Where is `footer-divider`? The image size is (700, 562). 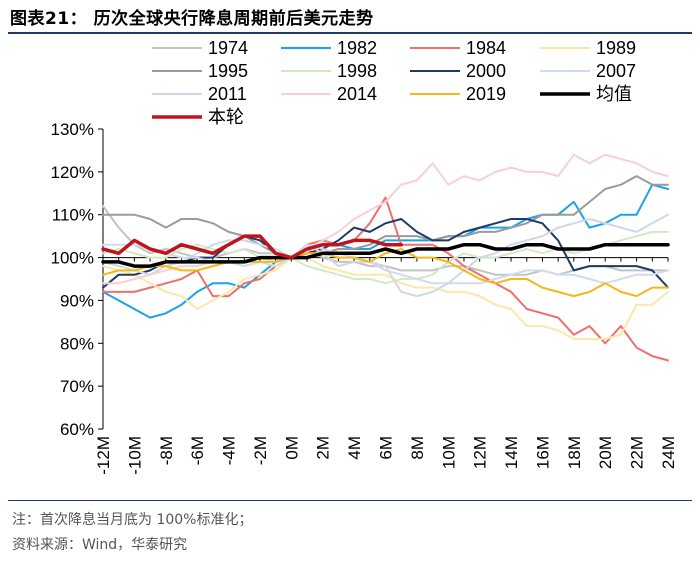
footer-divider is located at coordinates (350, 500).